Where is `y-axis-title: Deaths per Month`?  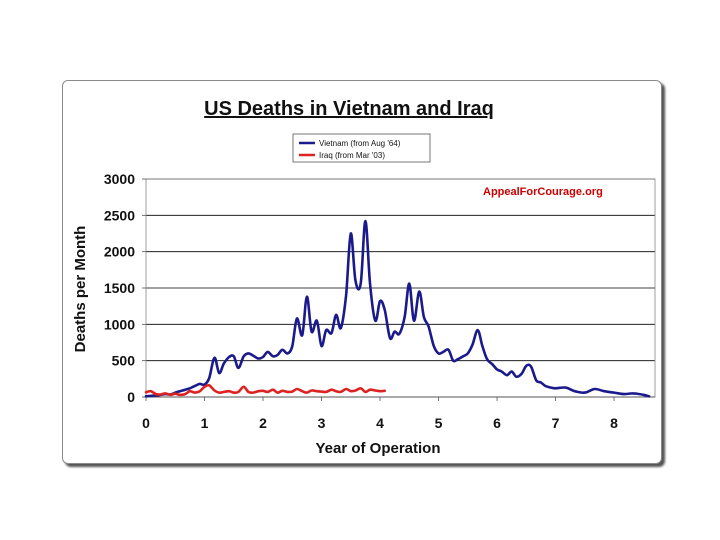
y-axis-title: Deaths per Month is located at coordinates (80, 289).